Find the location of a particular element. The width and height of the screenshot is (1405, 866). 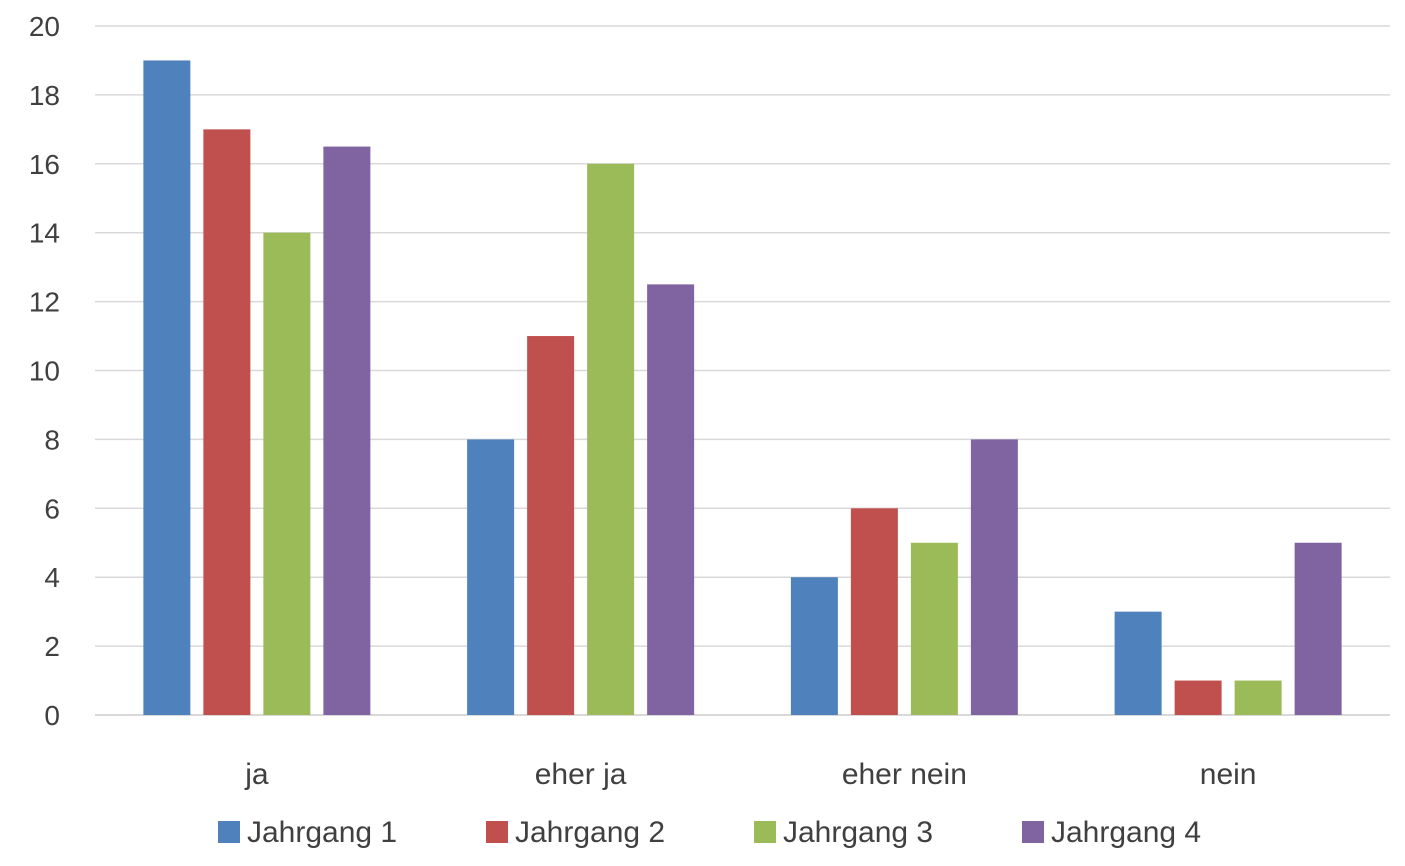

legend-item: Jahrgang 4 is located at coordinates (1111, 832).